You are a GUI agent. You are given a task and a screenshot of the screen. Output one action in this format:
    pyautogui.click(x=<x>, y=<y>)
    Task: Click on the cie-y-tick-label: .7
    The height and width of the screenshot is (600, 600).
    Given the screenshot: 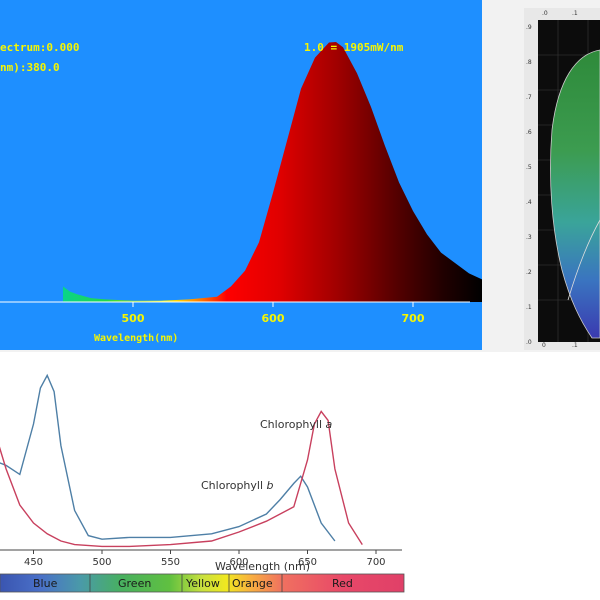 What is the action you would take?
    pyautogui.click(x=529, y=97)
    